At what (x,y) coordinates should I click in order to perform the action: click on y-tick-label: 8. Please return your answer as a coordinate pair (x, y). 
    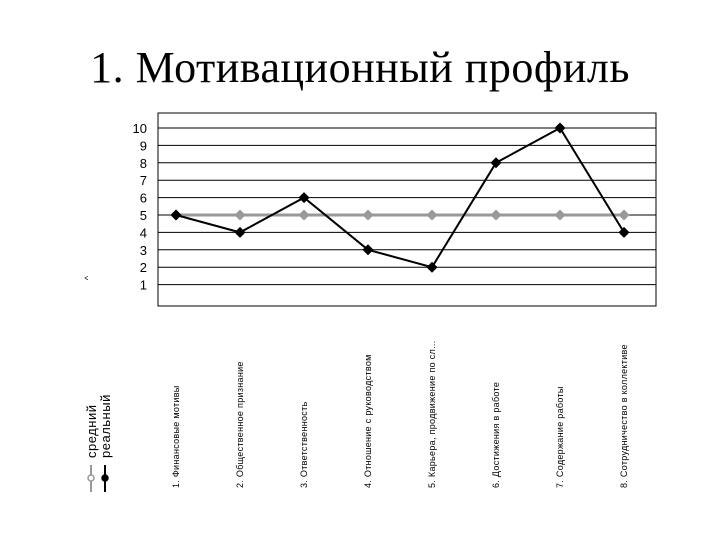
    Looking at the image, I should click on (143, 163).